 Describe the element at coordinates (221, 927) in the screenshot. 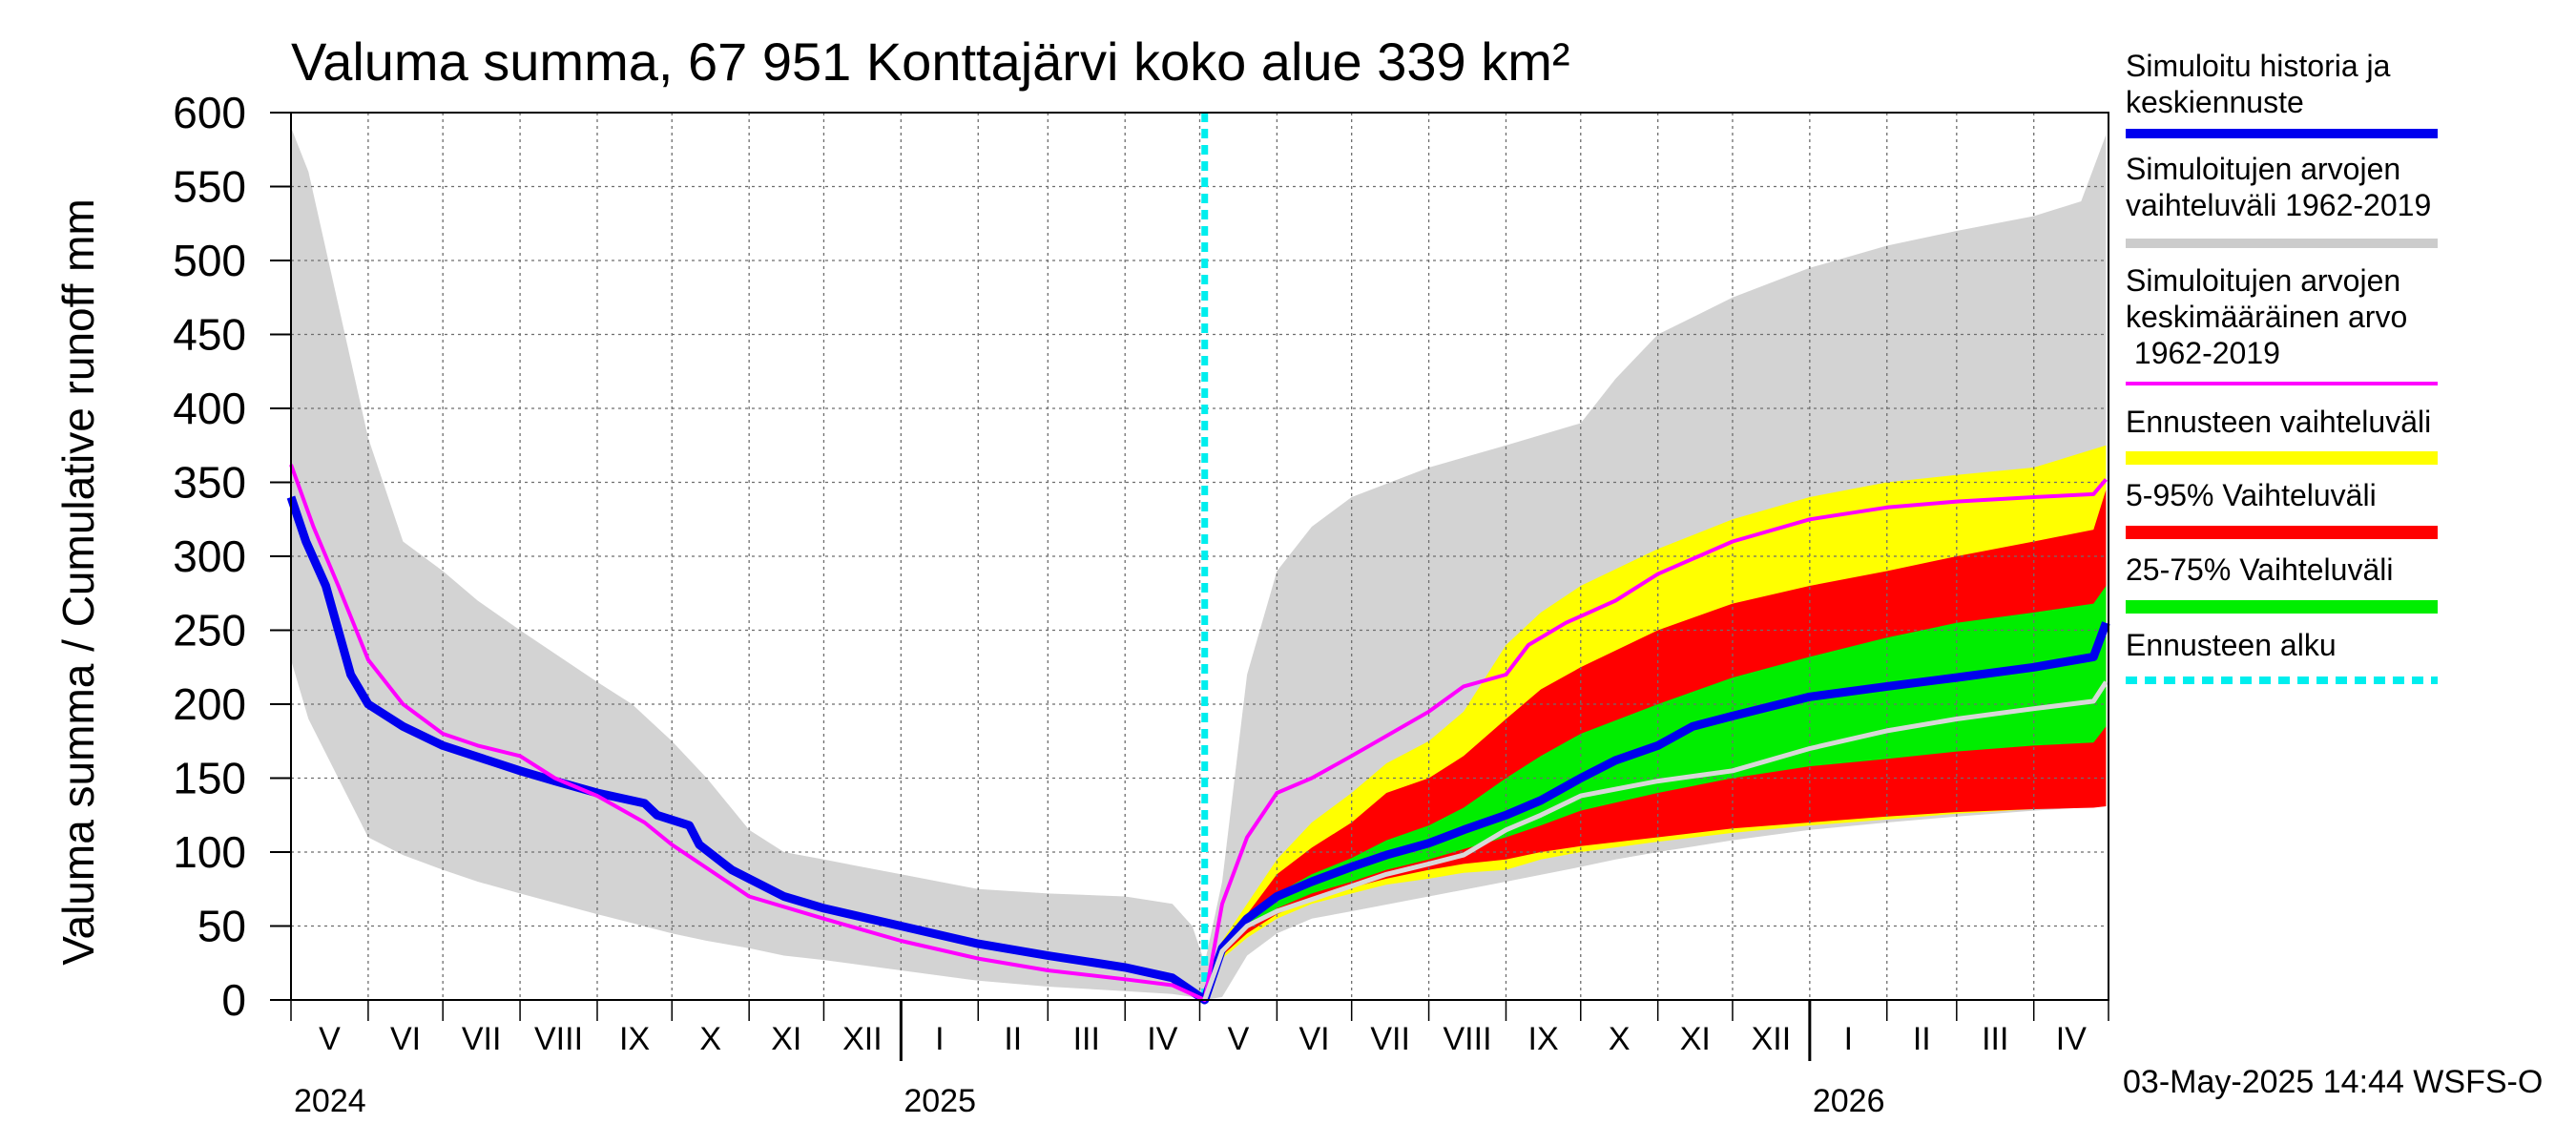

I see `y-tick-label-50: 50` at that location.